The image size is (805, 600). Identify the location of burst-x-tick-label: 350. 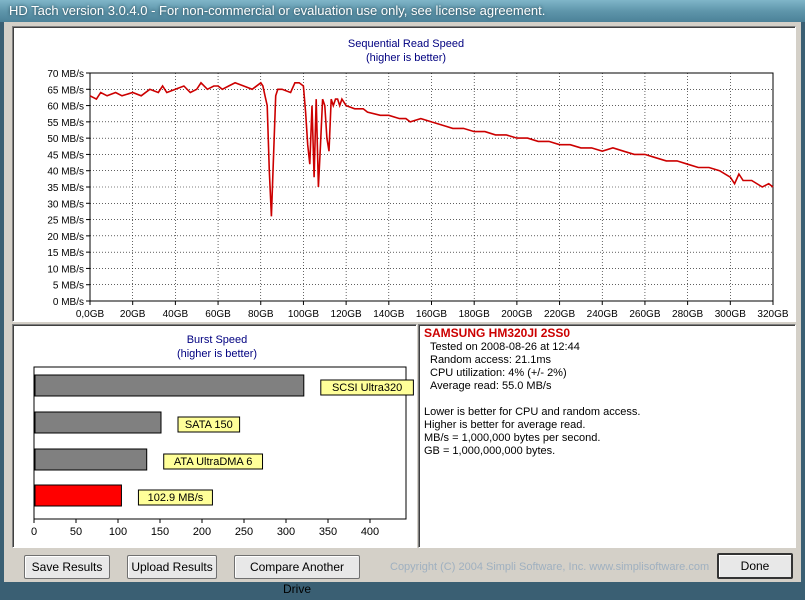
(328, 532).